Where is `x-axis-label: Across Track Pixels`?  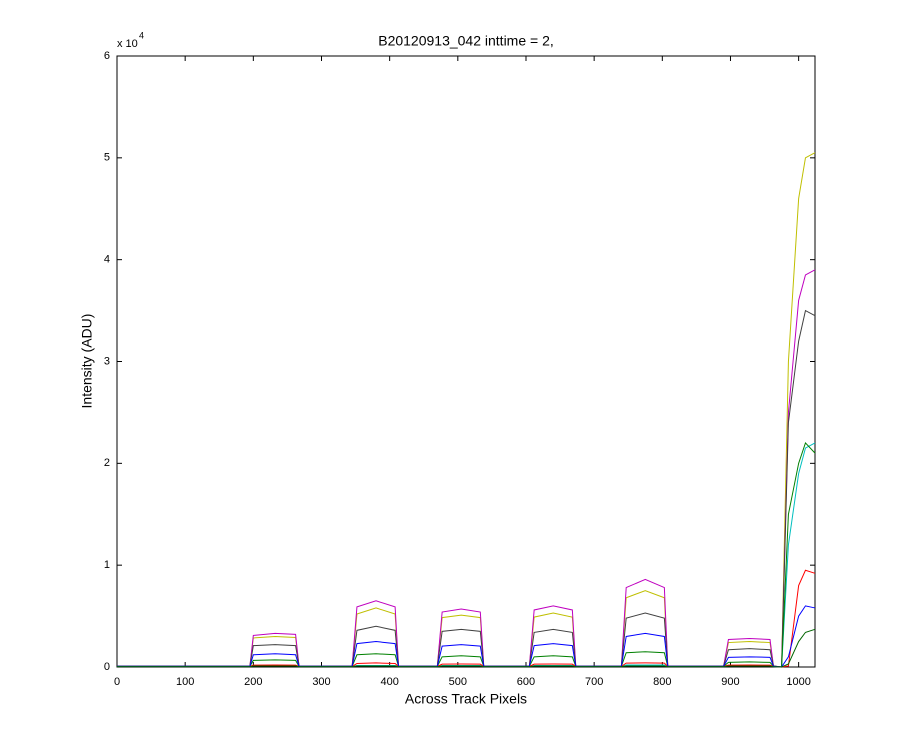 x-axis-label: Across Track Pixels is located at coordinates (466, 699).